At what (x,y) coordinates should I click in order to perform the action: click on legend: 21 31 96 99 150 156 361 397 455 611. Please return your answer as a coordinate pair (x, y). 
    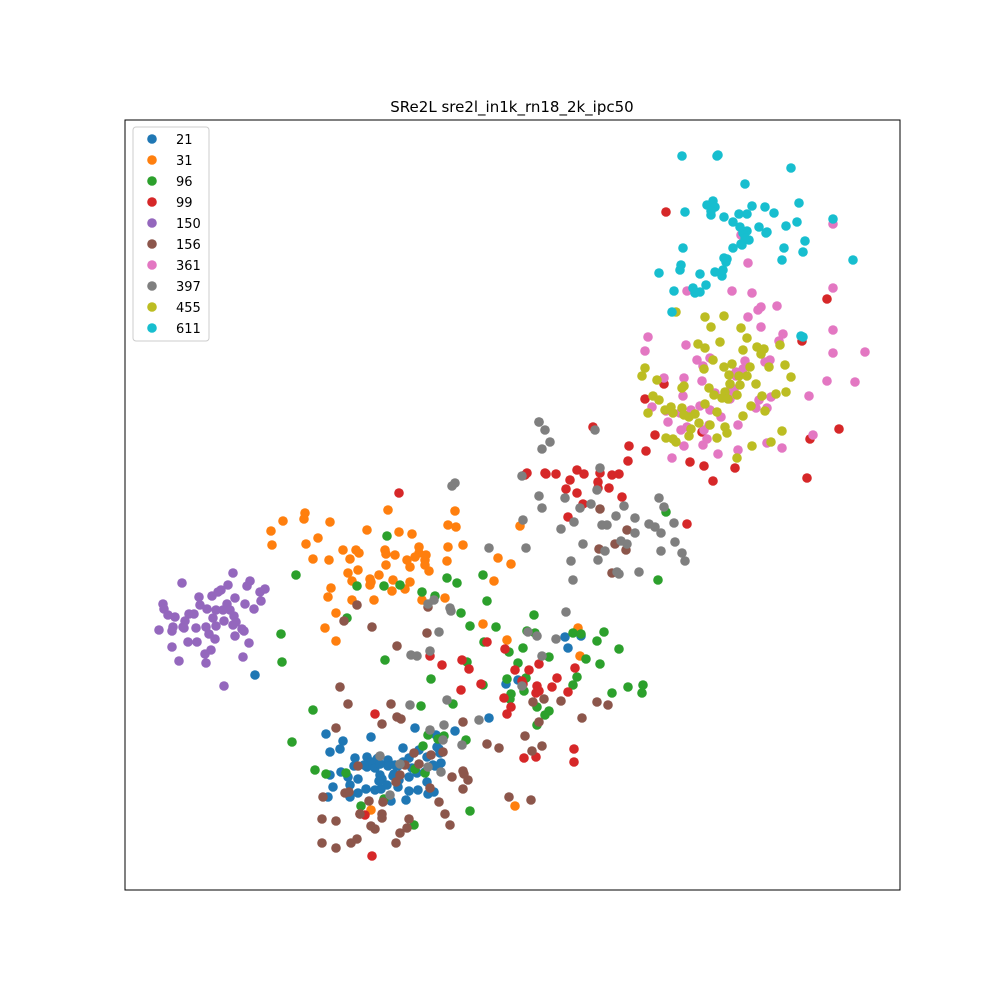
    Looking at the image, I should click on (171, 234).